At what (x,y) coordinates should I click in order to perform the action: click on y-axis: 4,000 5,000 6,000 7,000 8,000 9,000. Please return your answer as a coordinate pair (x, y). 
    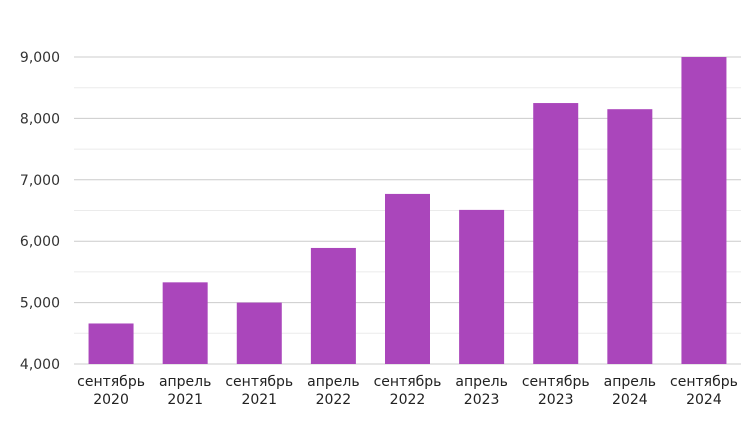
    Looking at the image, I should click on (40, 211).